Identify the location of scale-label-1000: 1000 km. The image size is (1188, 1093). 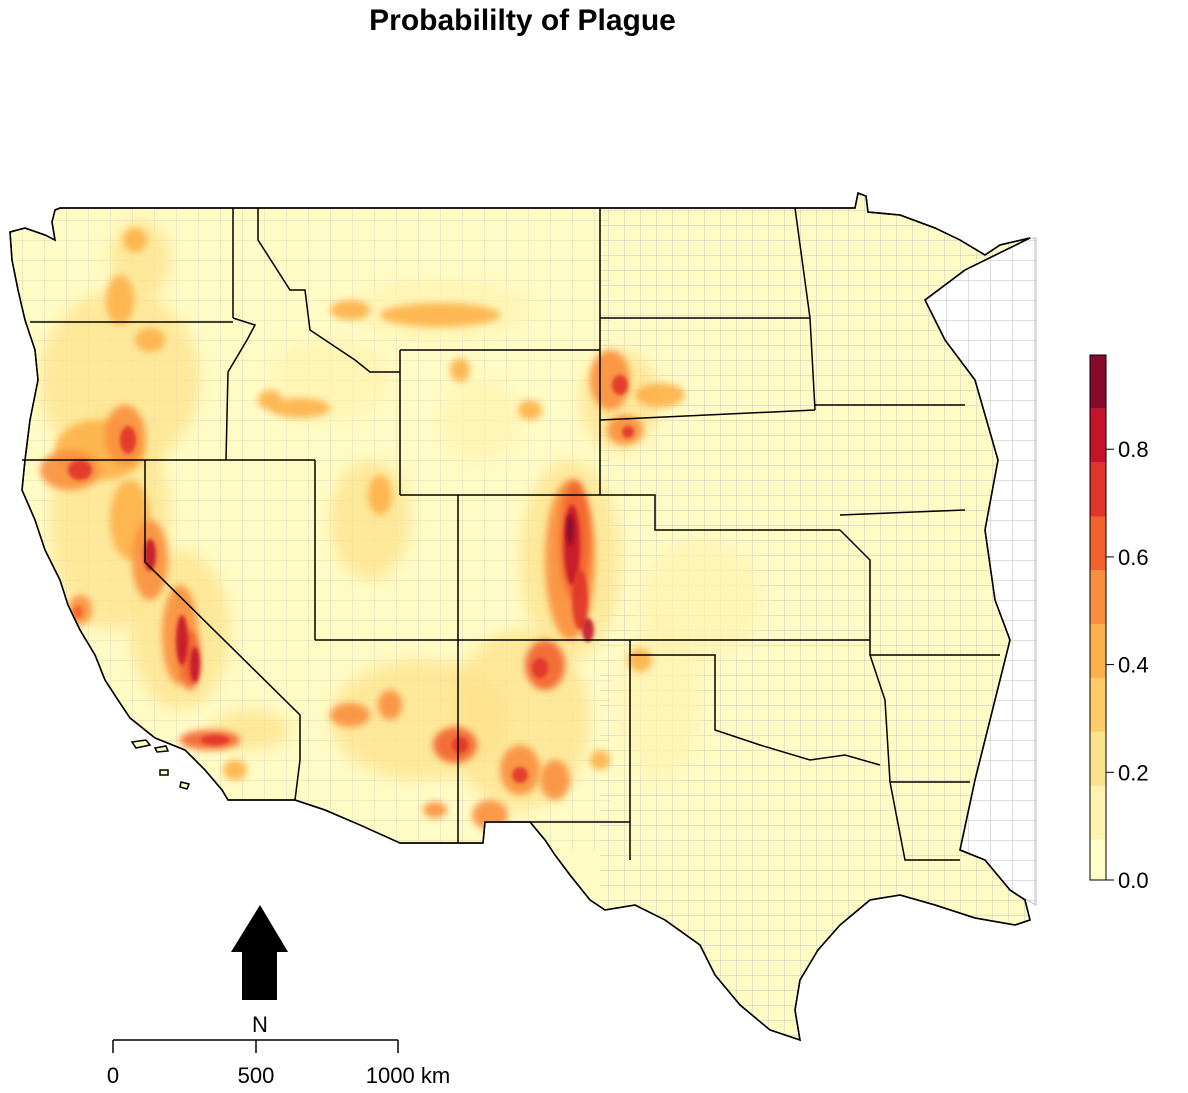
(408, 1075).